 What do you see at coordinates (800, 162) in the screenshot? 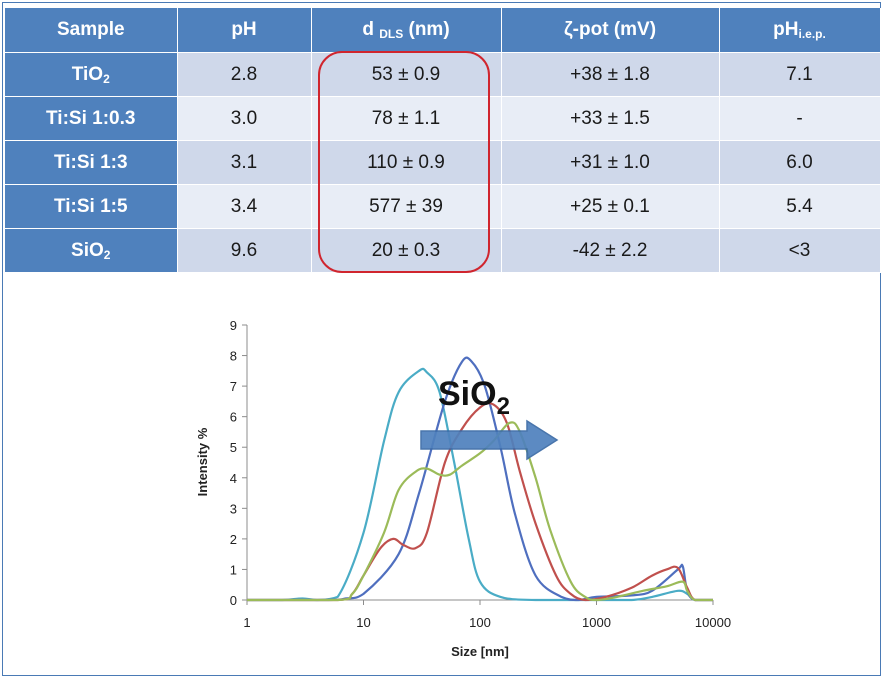
I see `cell-iep: 6.0` at bounding box center [800, 162].